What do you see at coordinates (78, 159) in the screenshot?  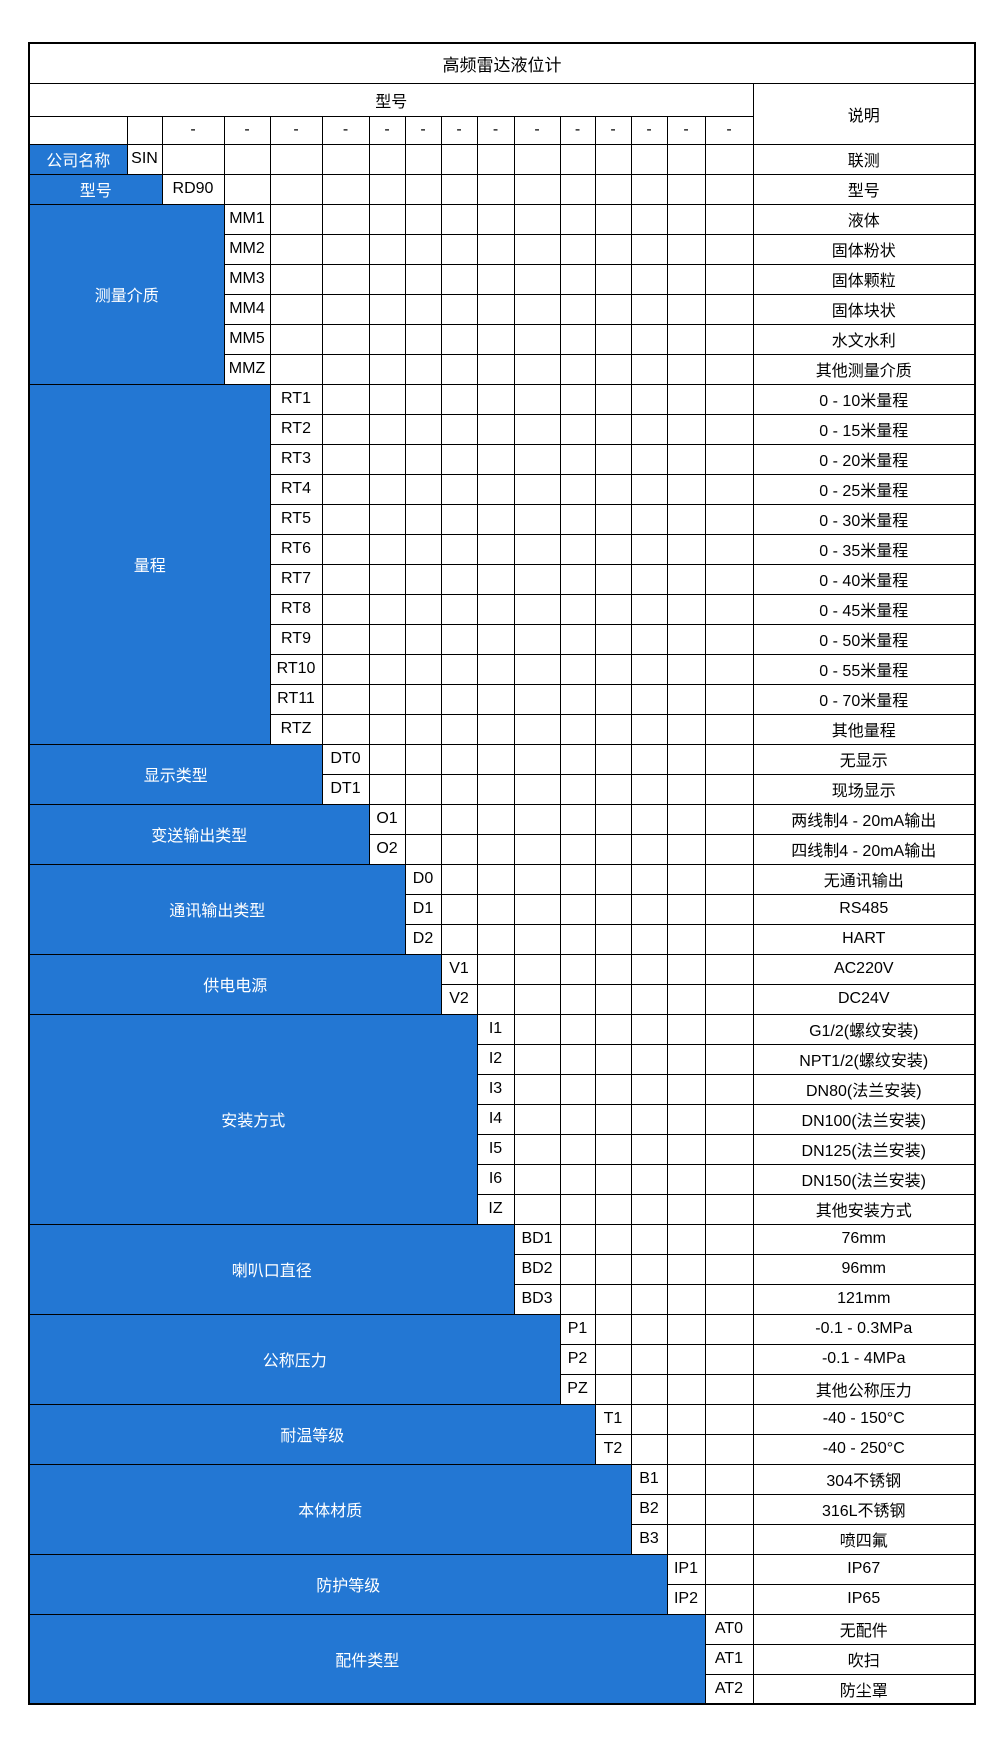 I see `group-label-cell: 公司名称` at bounding box center [78, 159].